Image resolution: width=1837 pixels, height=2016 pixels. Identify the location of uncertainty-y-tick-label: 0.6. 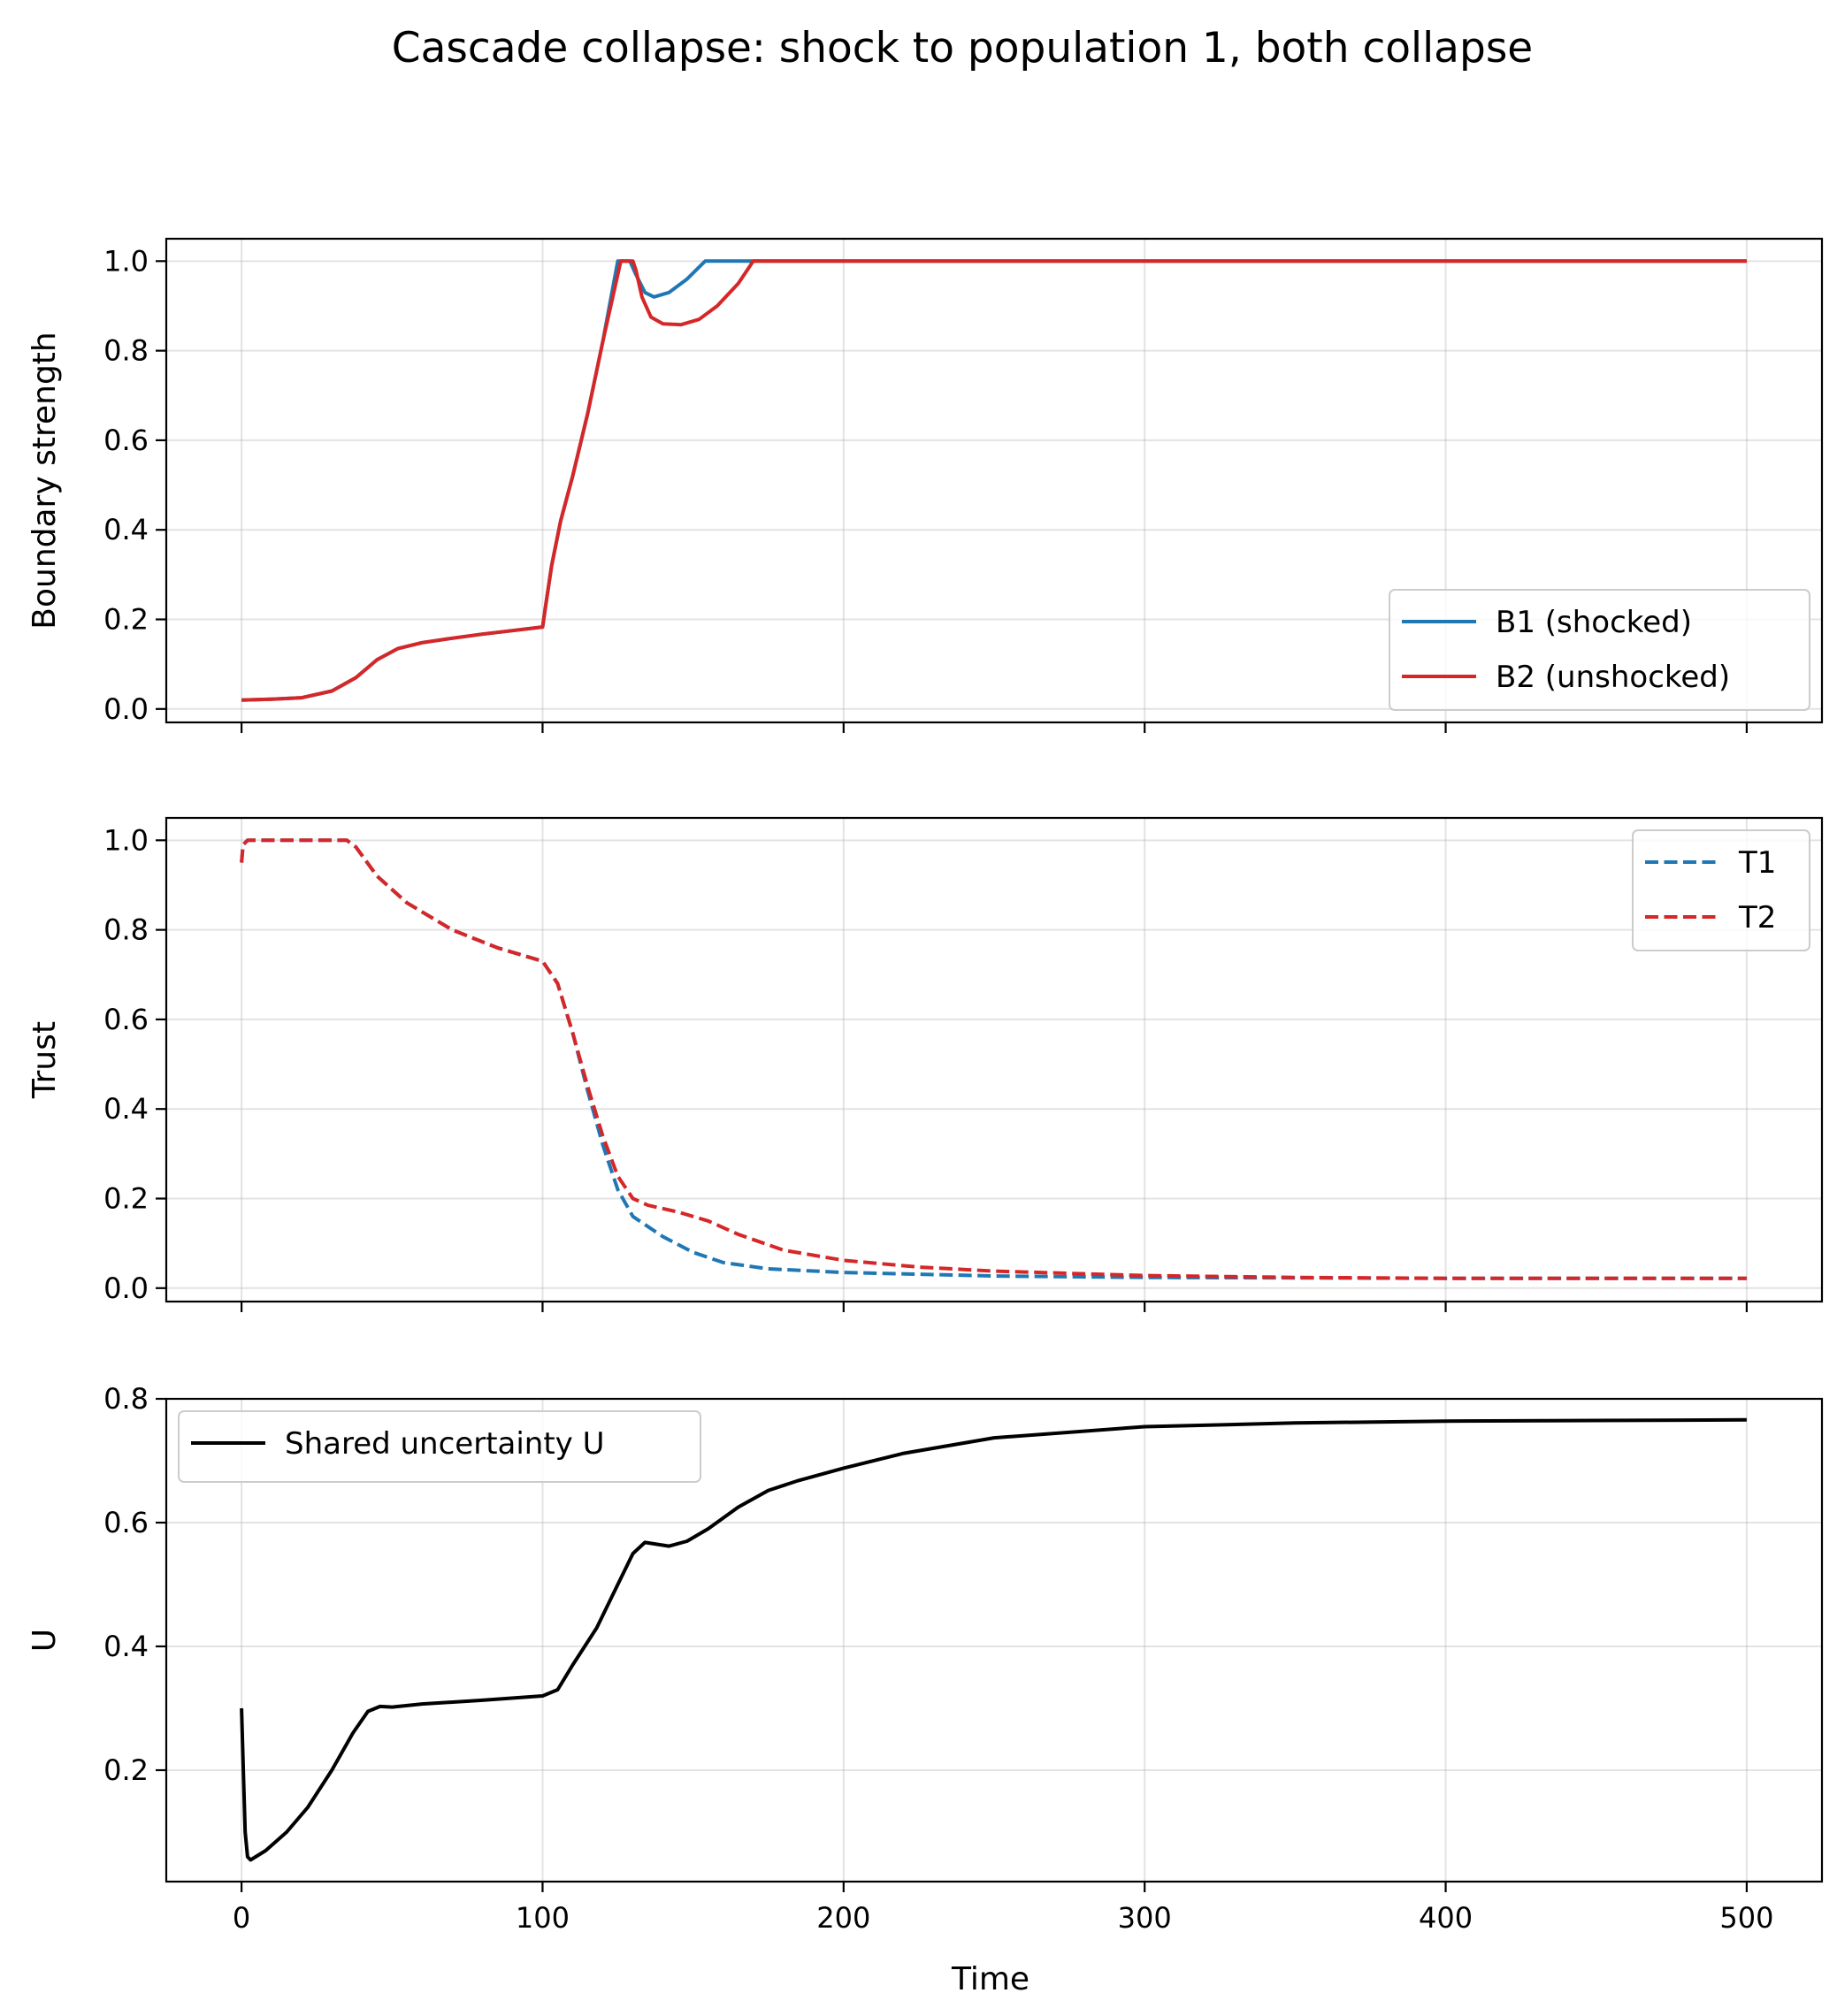
(126, 1522).